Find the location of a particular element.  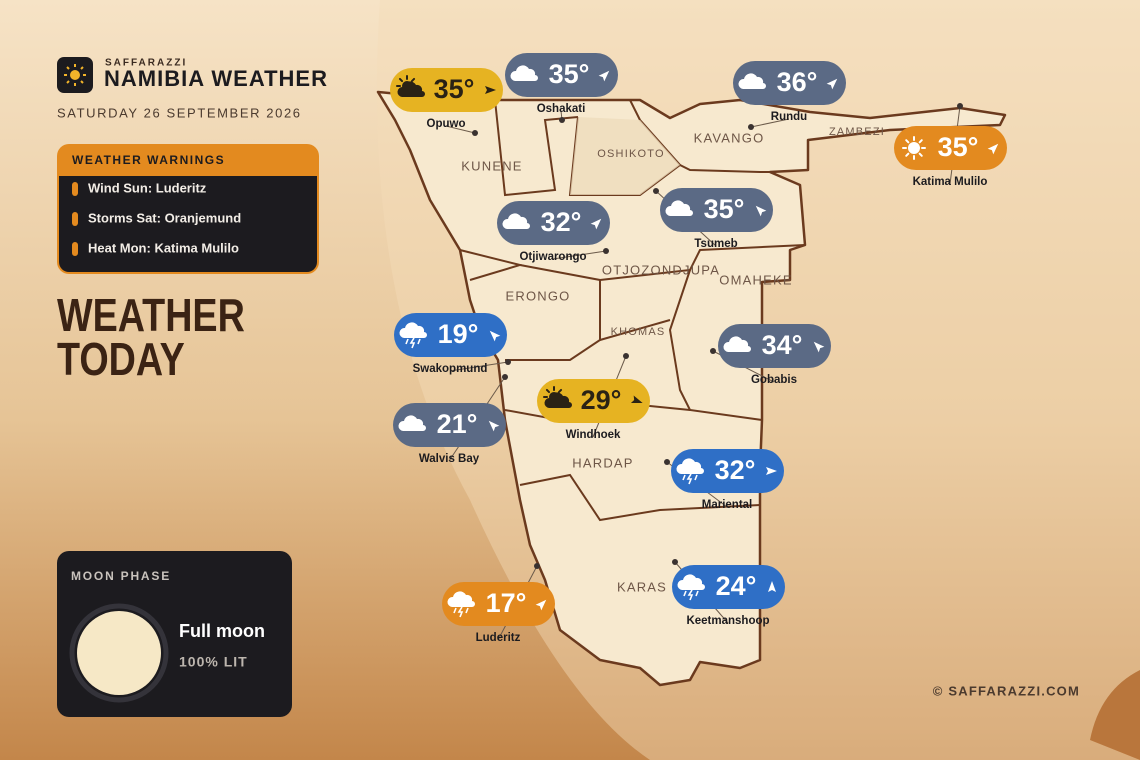

storm-bolt is located at coordinates (689, 479).